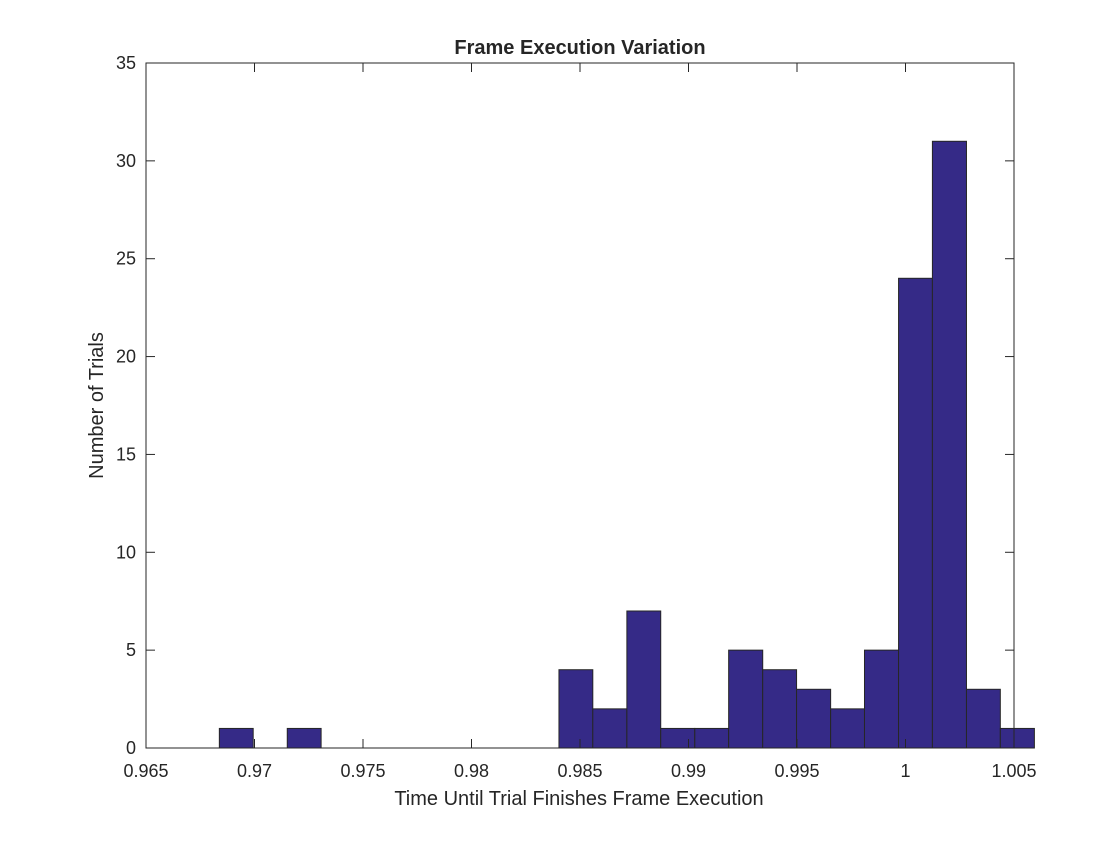 The image size is (1120, 845). I want to click on x-tick-label-2: 0.975, so click(362, 771).